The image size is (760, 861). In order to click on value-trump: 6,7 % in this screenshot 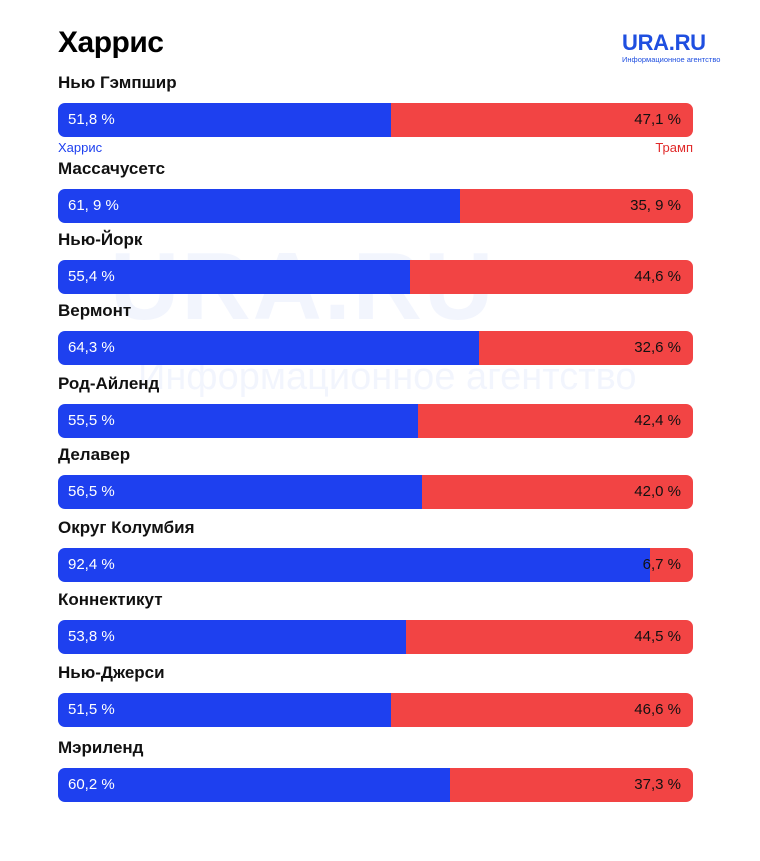, I will do `click(661, 564)`.